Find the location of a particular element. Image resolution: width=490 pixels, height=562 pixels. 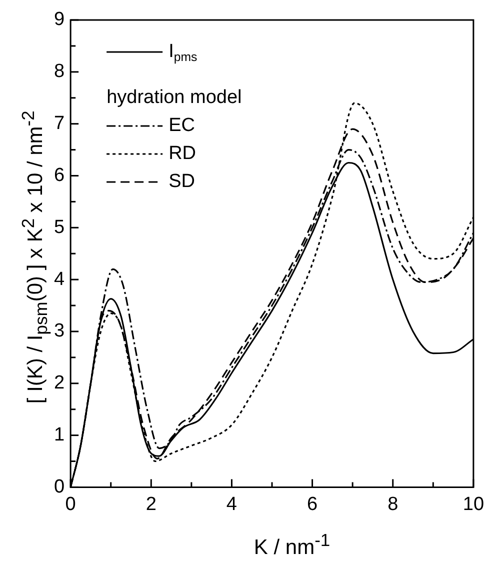

x-tick-label: 8 is located at coordinates (393, 504).